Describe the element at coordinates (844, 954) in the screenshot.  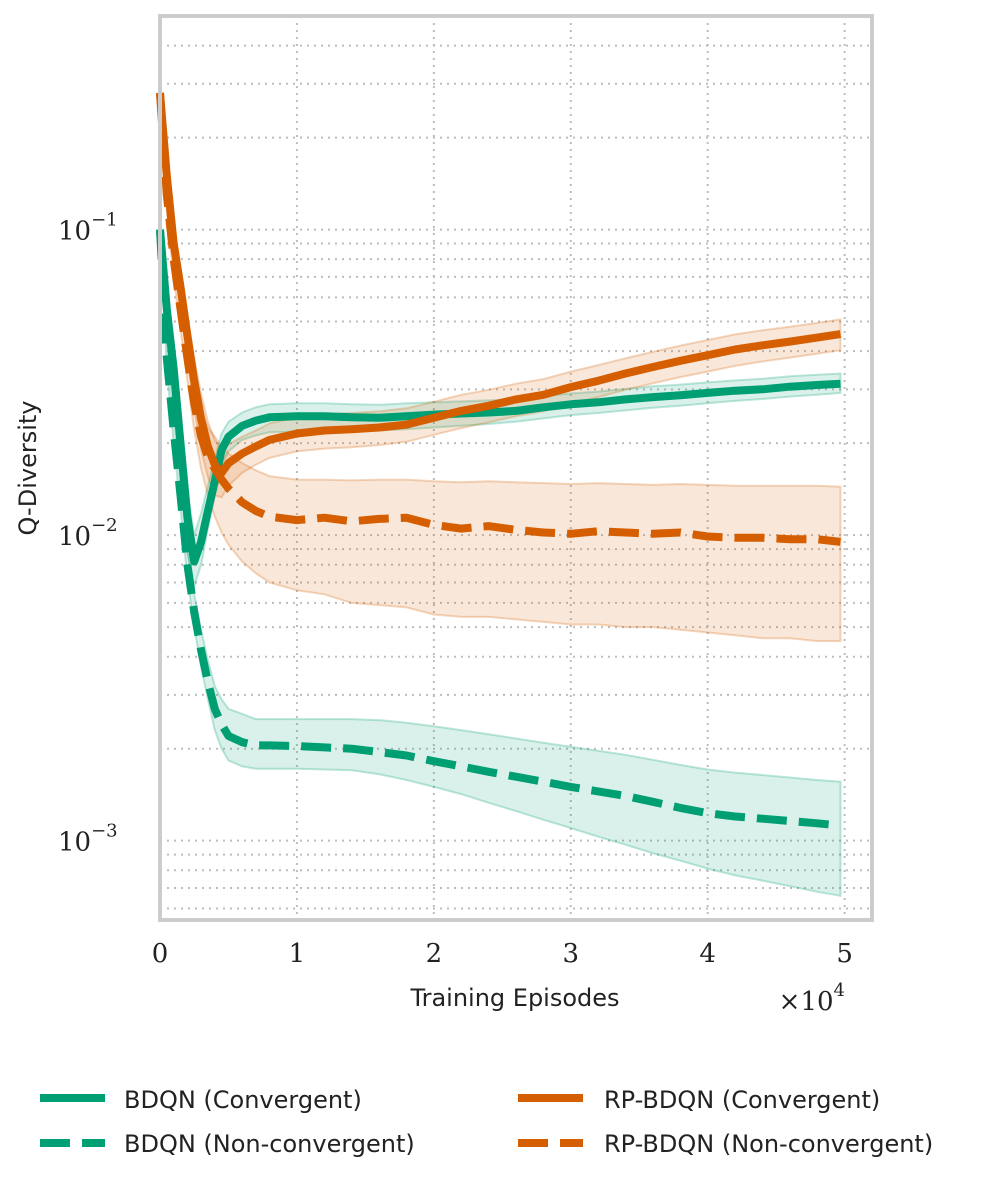
I see `x-tick-label-5: 5` at that location.